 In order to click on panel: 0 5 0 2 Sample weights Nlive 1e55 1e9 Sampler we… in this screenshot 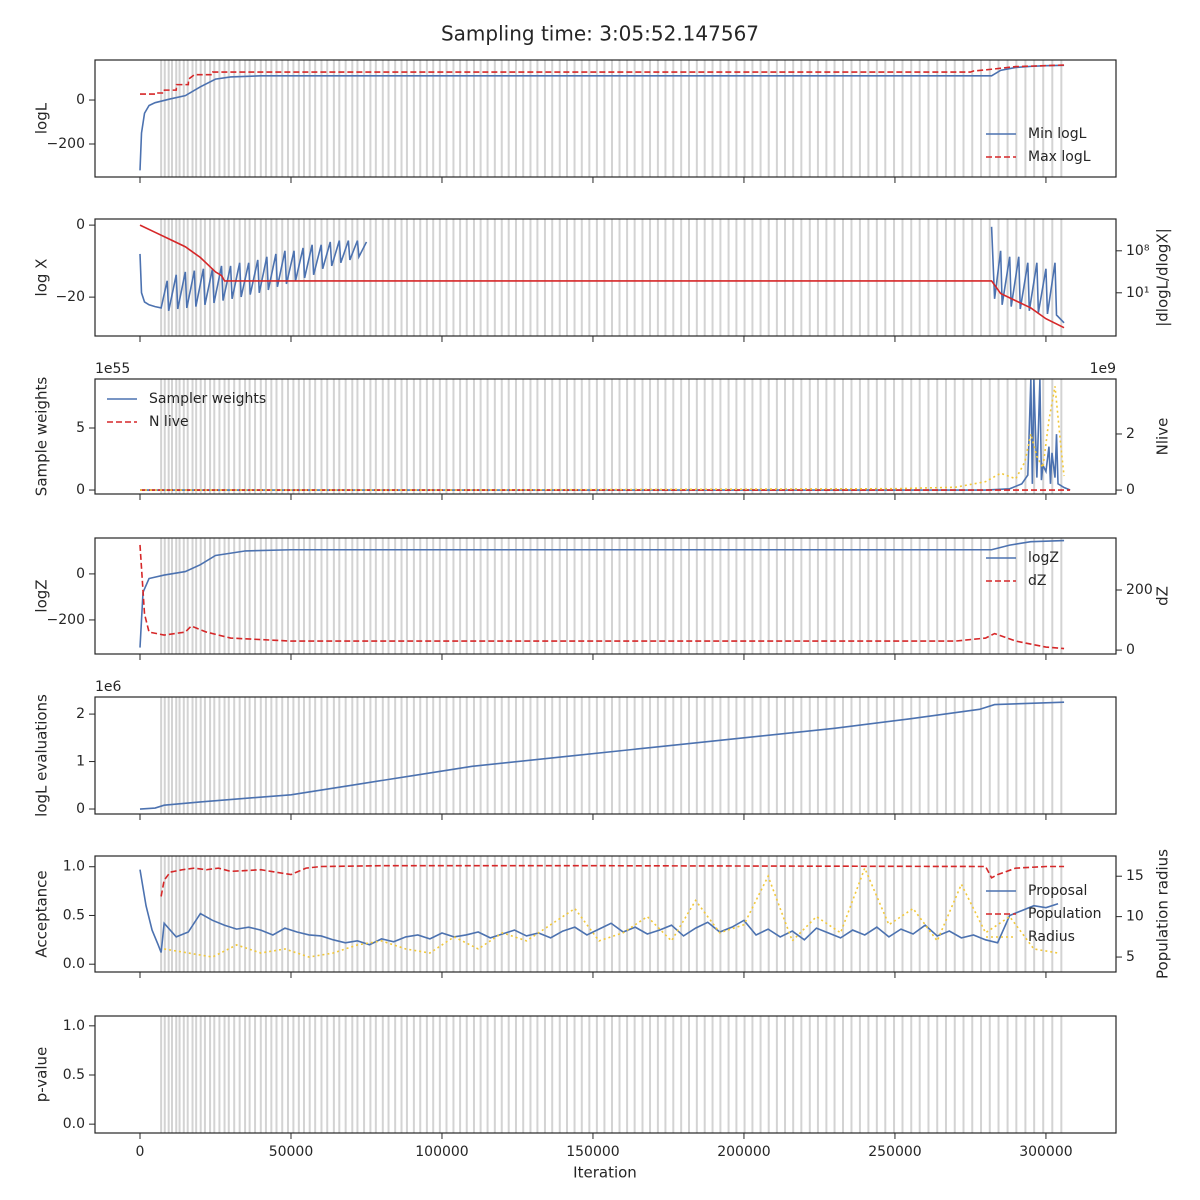, I will do `click(602, 430)`.